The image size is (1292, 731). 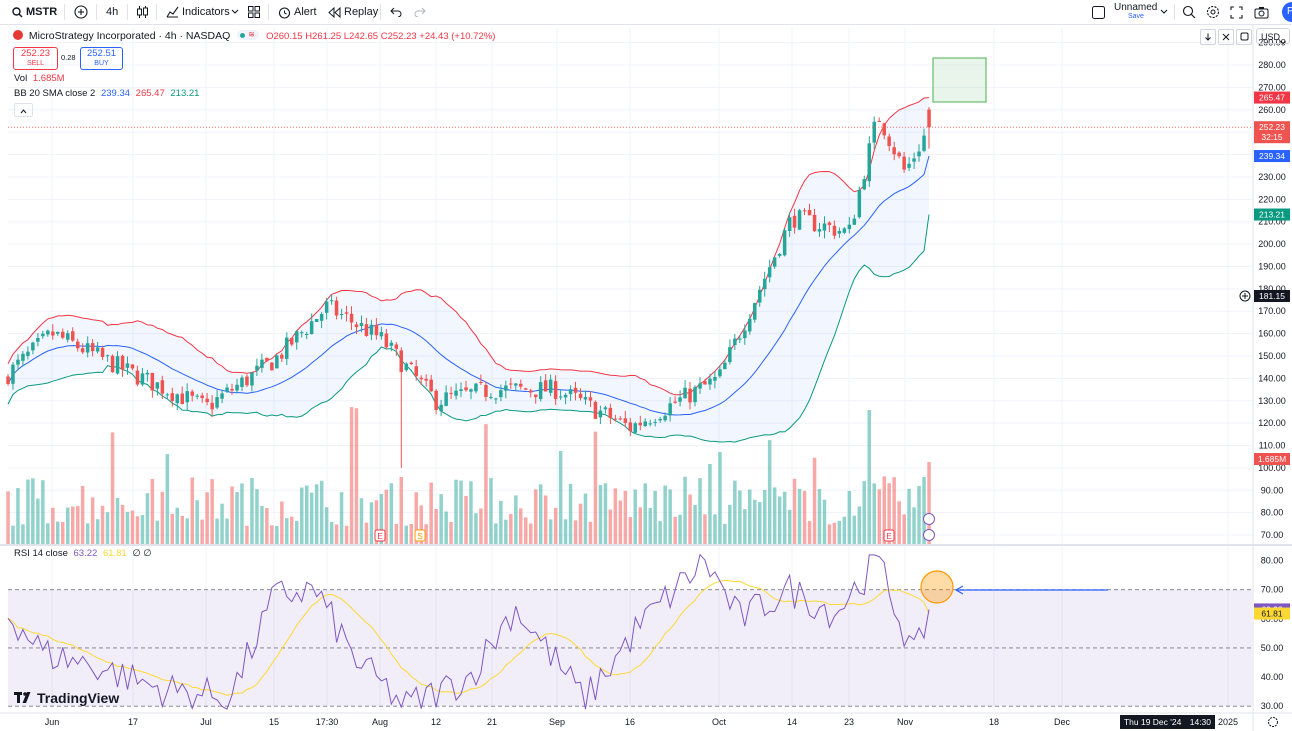 What do you see at coordinates (23, 110) in the screenshot?
I see `collapse-legend-button` at bounding box center [23, 110].